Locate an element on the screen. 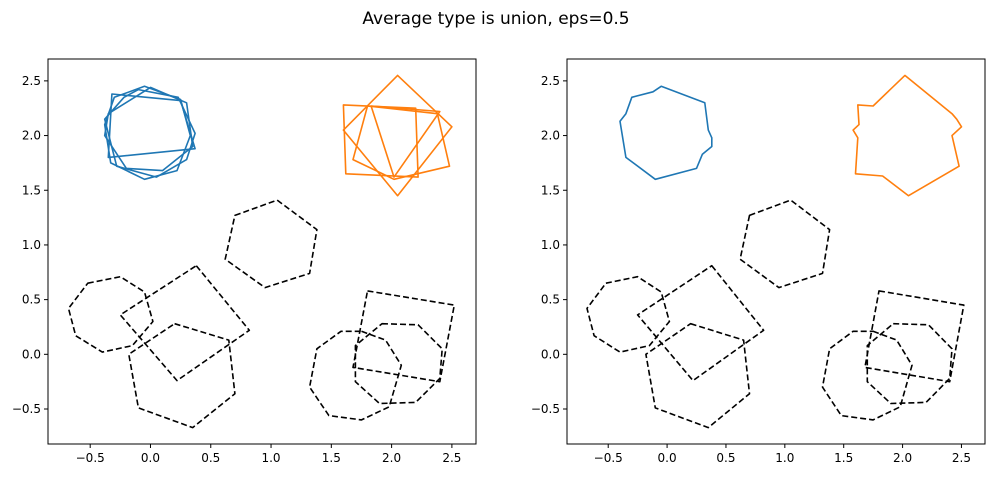  figure-title: Average type is union, eps=0.5 is located at coordinates (495, 19).